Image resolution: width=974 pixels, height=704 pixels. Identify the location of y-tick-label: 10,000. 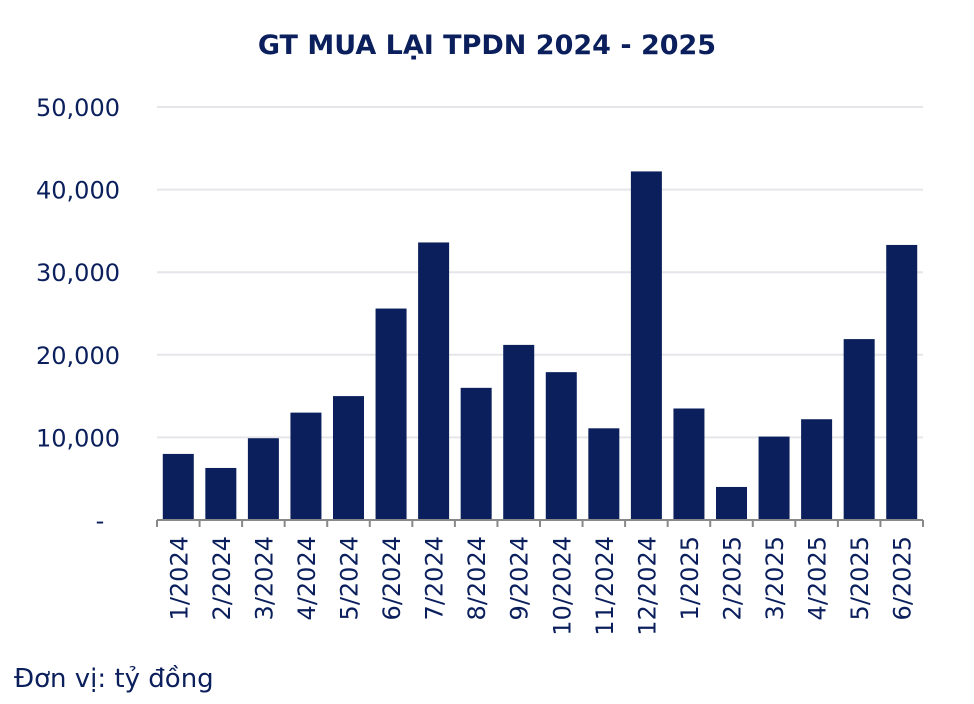
(78, 438).